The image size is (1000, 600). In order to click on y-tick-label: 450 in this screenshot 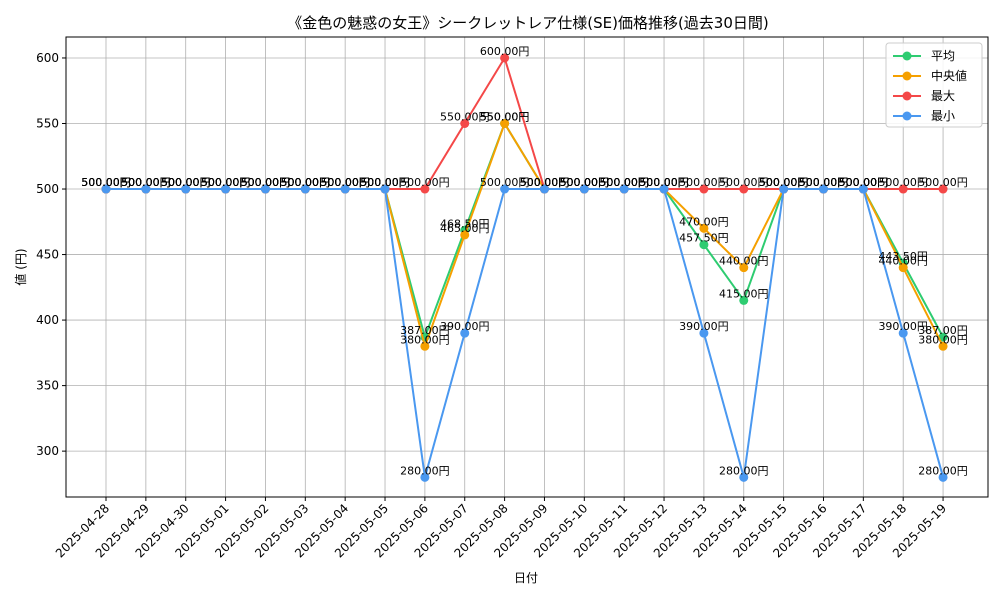, I will do `click(47, 255)`.